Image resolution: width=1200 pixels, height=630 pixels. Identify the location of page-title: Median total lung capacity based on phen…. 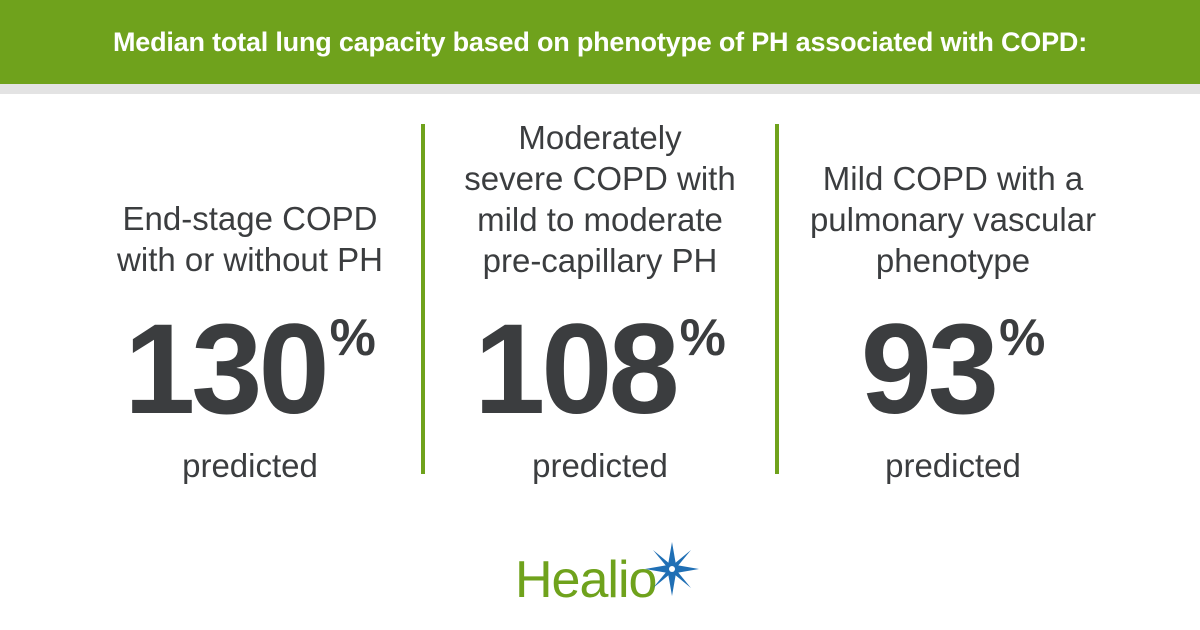
(600, 41).